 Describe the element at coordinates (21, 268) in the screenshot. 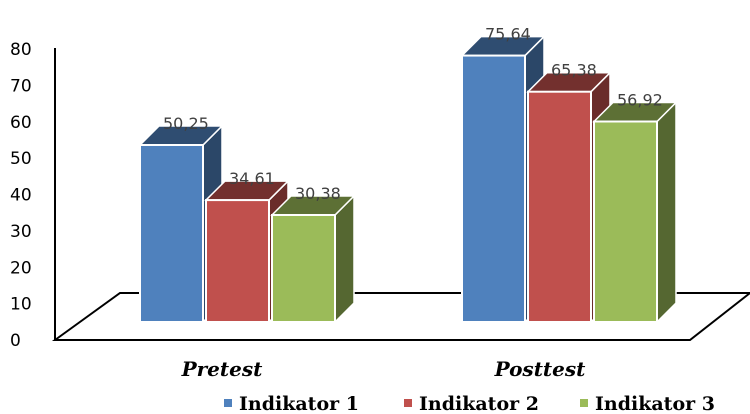

I see `y-tick-label: 20` at that location.